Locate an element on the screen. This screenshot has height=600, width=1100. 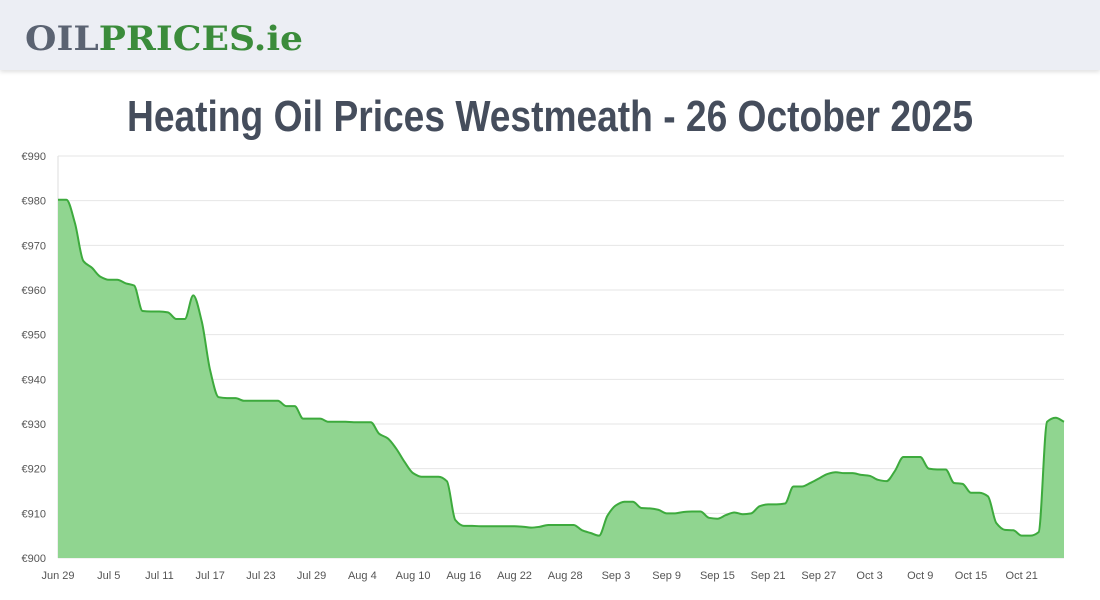
y-tick-label: €960 is located at coordinates (34, 291).